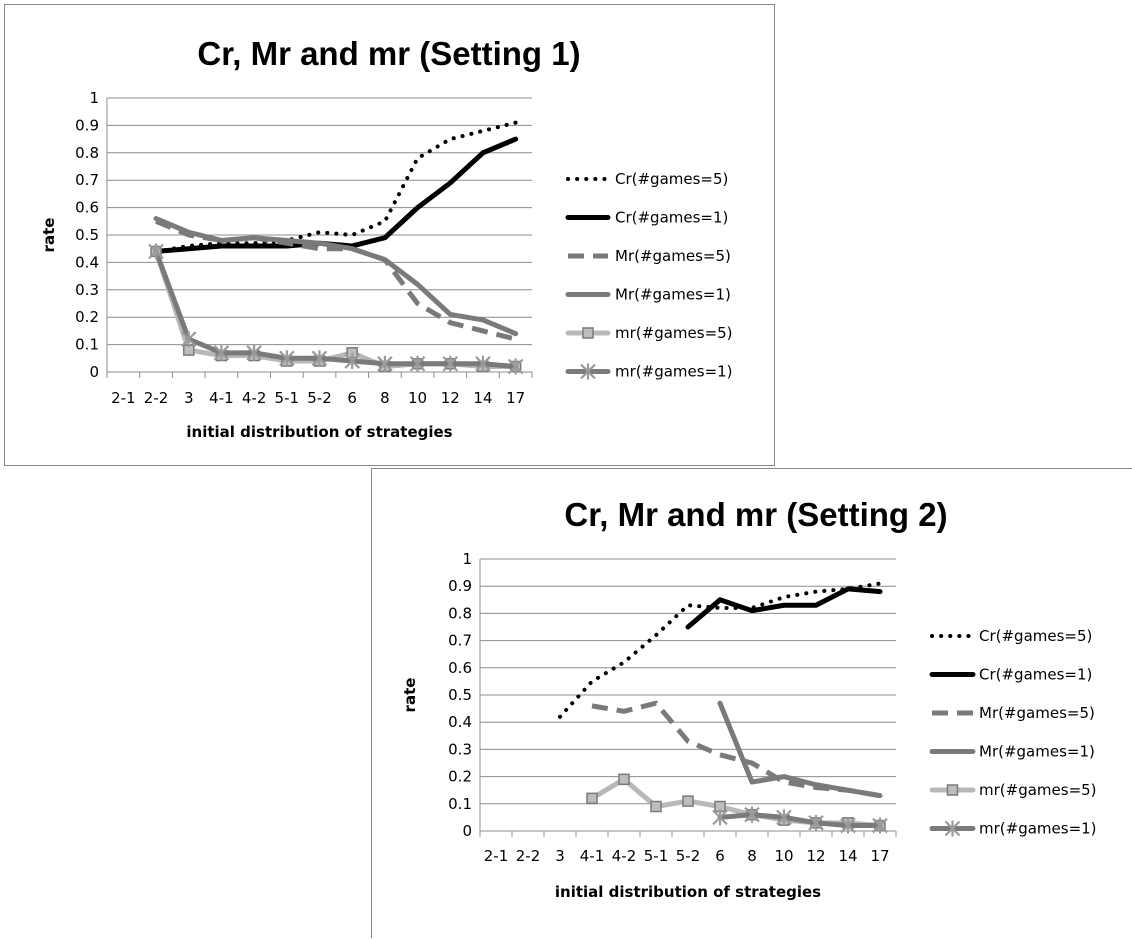 This screenshot has width=1132, height=939. I want to click on x-tick-label: 10, so click(783, 856).